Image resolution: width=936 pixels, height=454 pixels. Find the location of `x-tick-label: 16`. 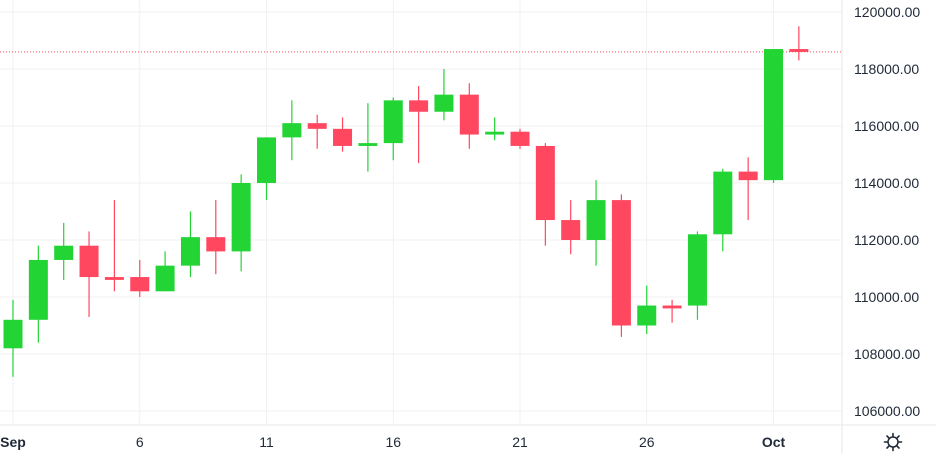

x-tick-label: 16 is located at coordinates (393, 442).